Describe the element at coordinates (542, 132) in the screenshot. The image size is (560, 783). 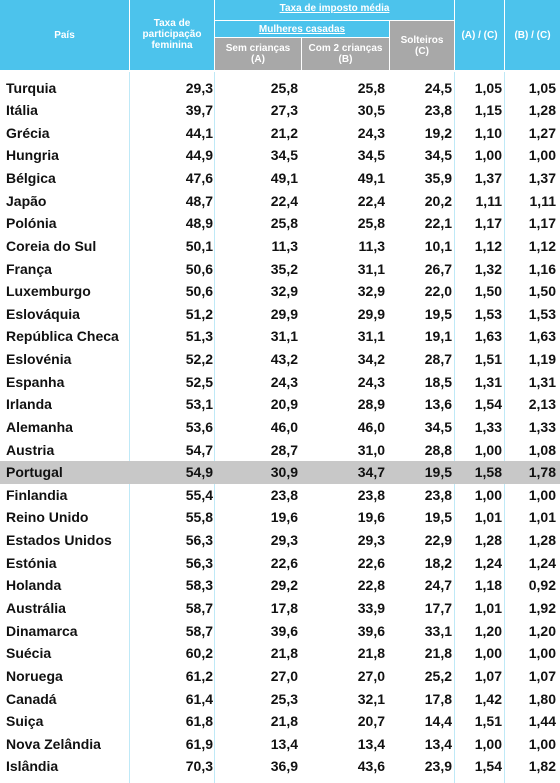
I see `value-cell: 1,27` at that location.